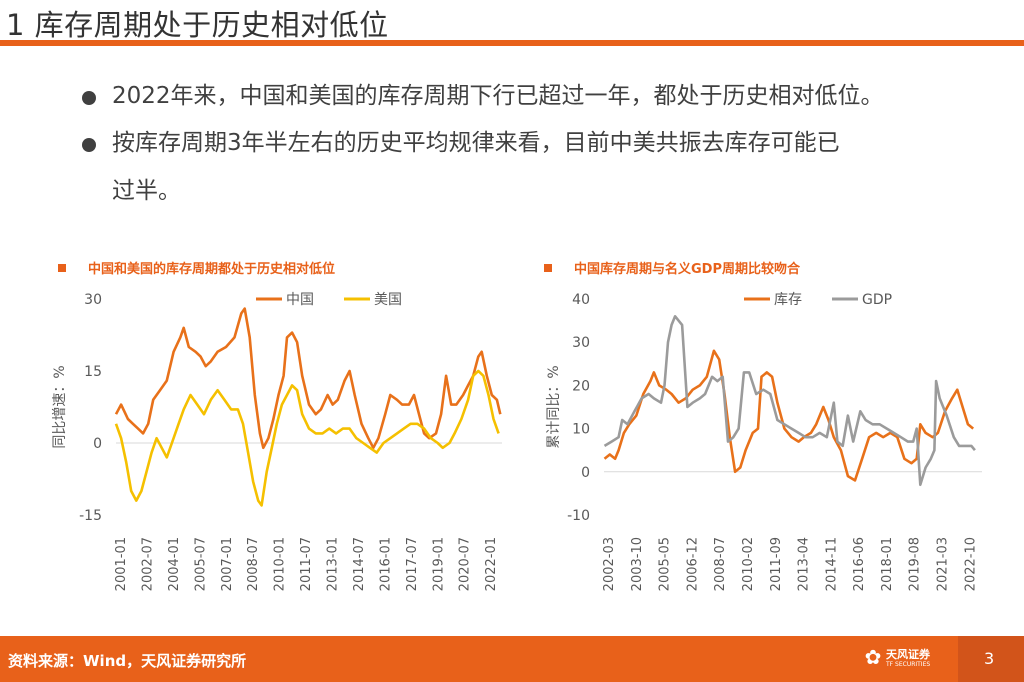 The width and height of the screenshot is (1024, 682). Describe the element at coordinates (873, 657) in the screenshot. I see `flower-logo-icon: ✿` at that location.